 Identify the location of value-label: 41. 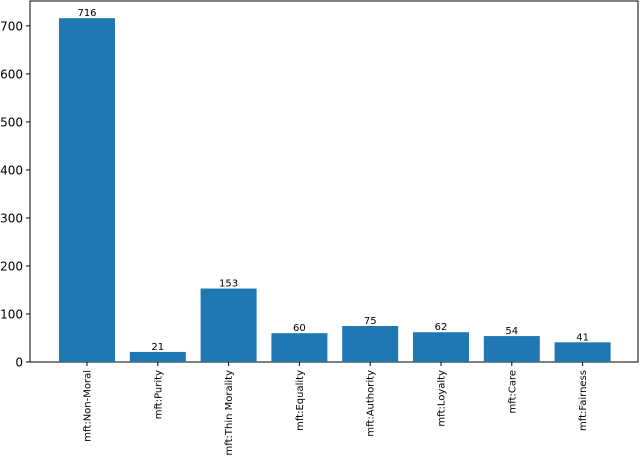
(582, 337).